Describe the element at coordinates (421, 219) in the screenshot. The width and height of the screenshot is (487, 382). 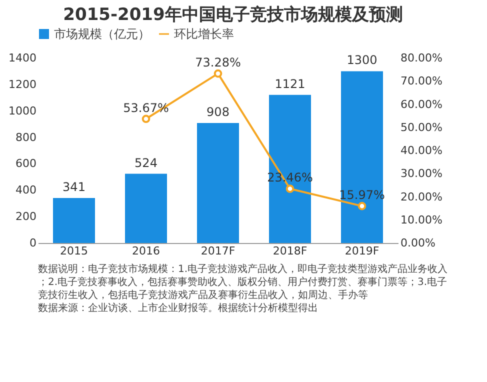
I see `y2-tick-label: 10.00%` at that location.